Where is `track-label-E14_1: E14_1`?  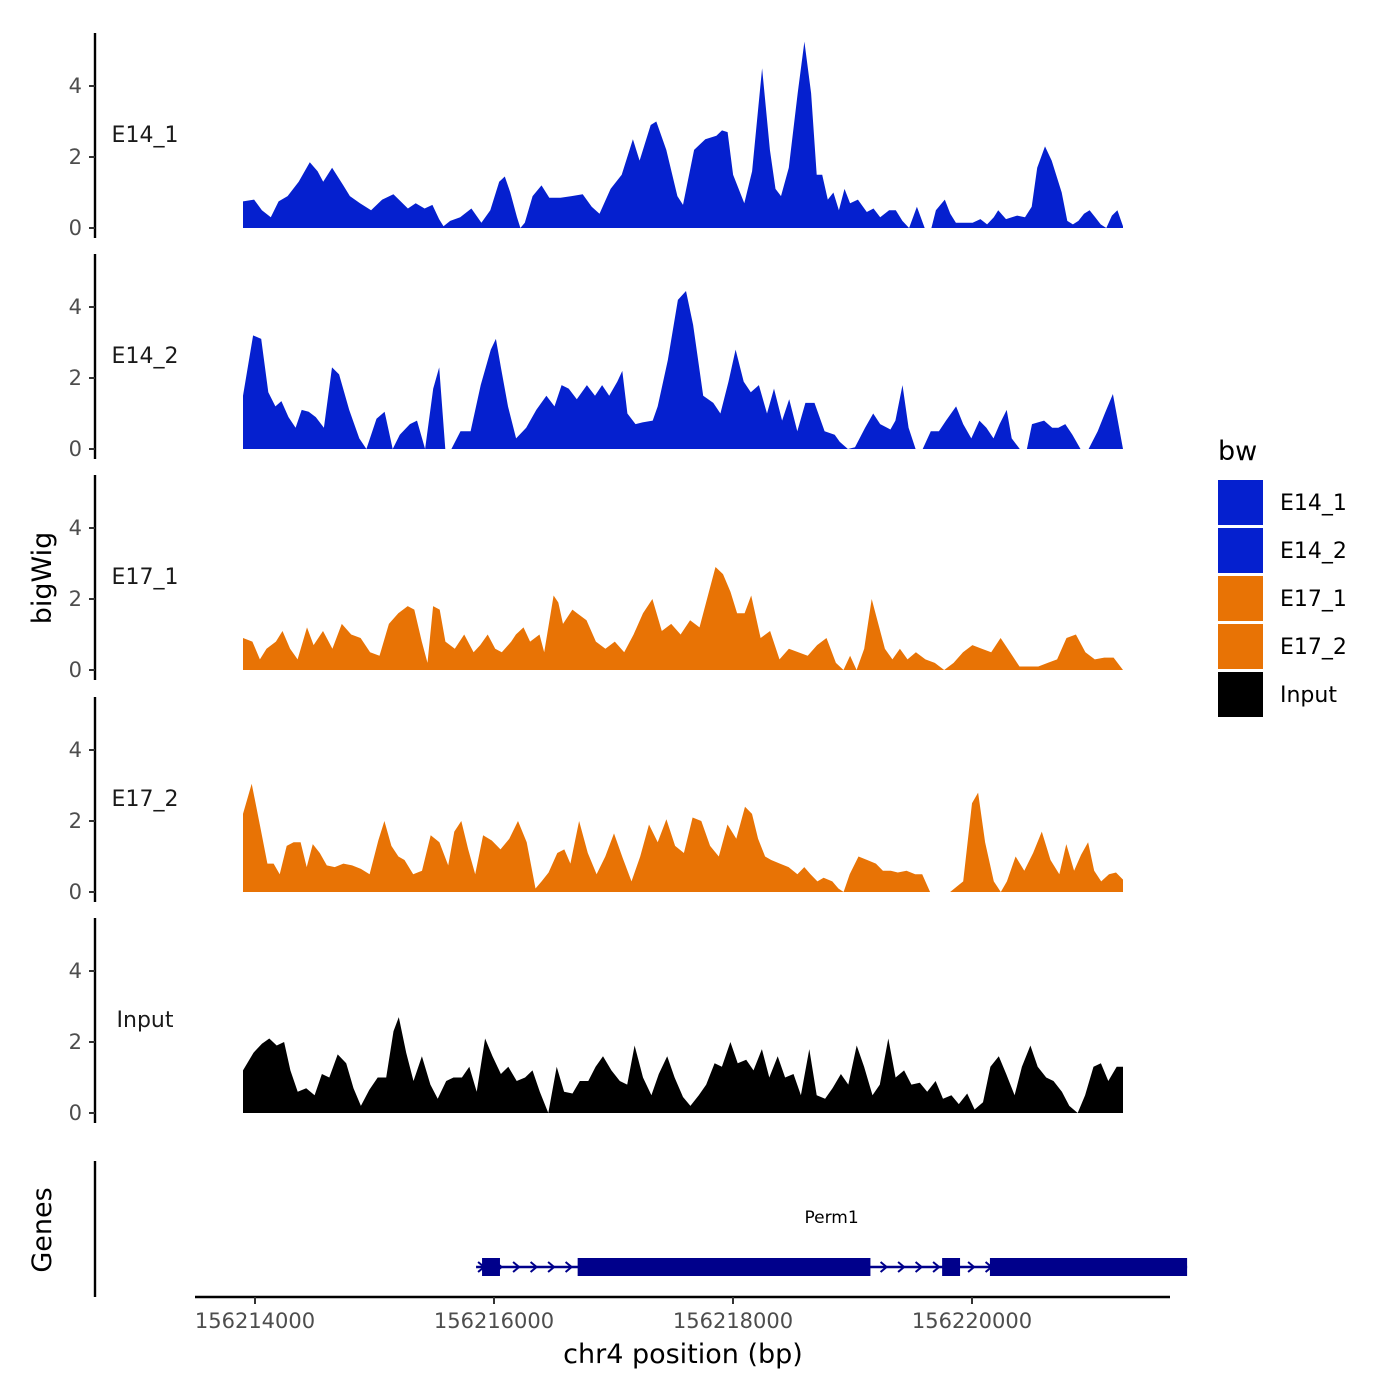
track-label-E14_1: E14_1 is located at coordinates (145, 135).